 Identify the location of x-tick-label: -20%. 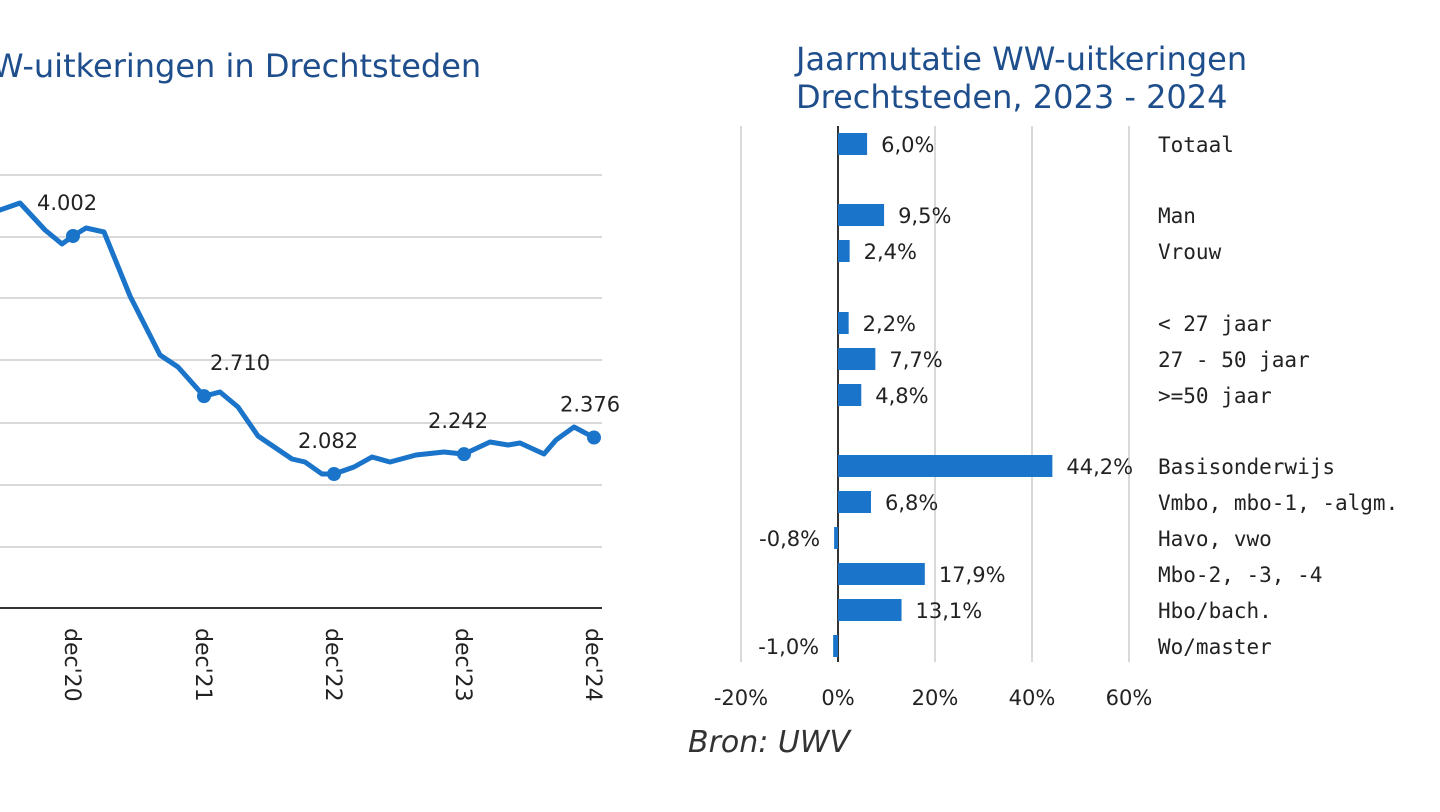
(741, 698).